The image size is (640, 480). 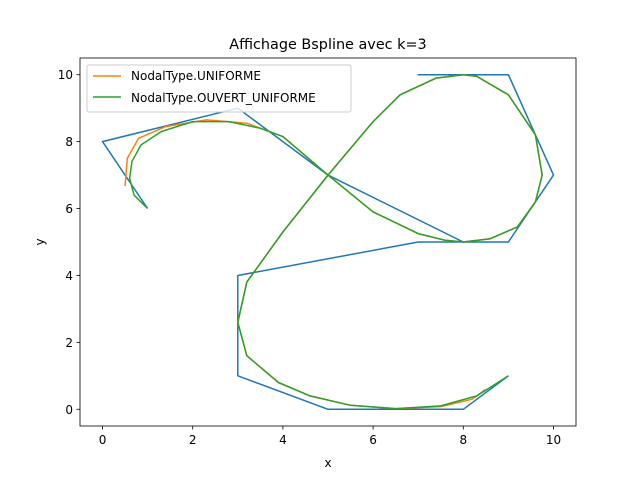 What do you see at coordinates (103, 440) in the screenshot?
I see `x-tick-label: 0` at bounding box center [103, 440].